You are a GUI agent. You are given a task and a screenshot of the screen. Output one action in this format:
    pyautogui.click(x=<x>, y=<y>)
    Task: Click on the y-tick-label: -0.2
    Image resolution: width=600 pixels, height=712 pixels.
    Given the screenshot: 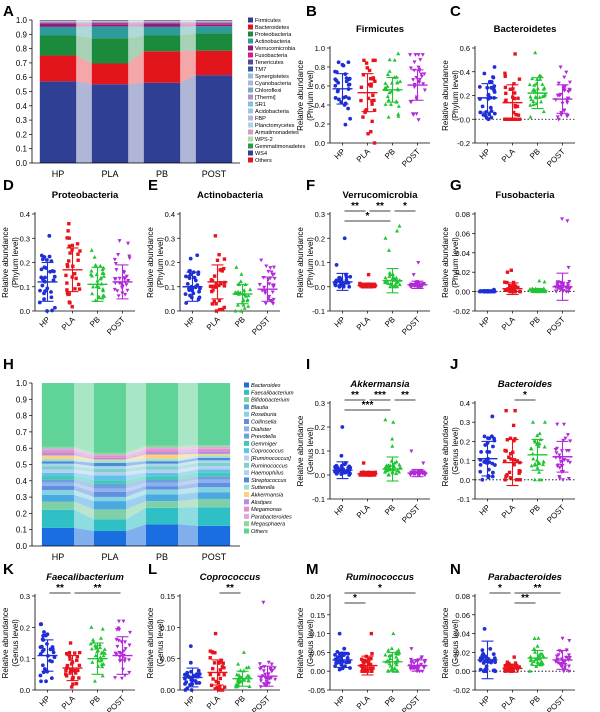 What is the action you would take?
    pyautogui.click(x=463, y=143)
    